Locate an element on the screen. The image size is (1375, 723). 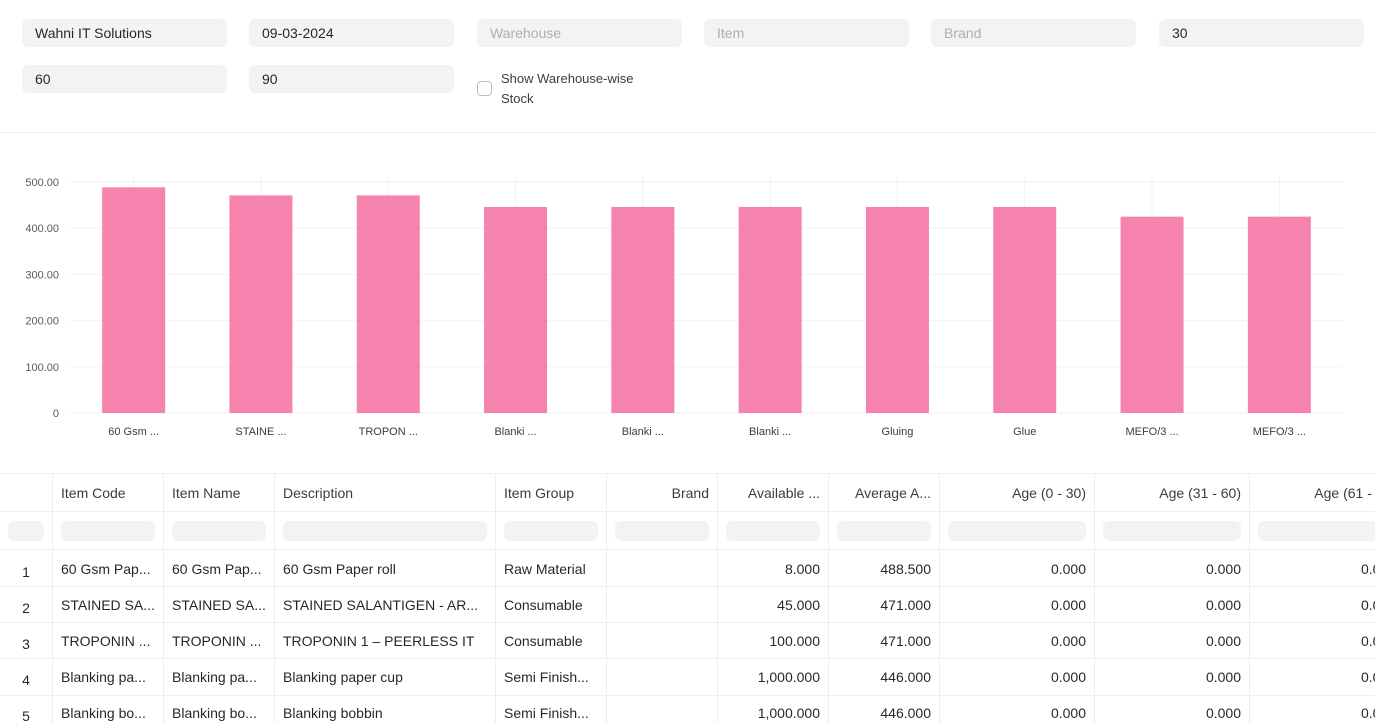
company-filter: Wahni IT Solutions is located at coordinates (124, 33).